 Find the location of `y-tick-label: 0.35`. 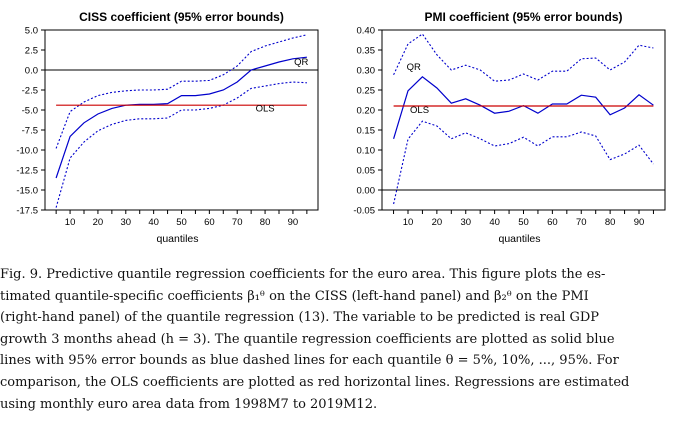

y-tick-label: 0.35 is located at coordinates (366, 51).